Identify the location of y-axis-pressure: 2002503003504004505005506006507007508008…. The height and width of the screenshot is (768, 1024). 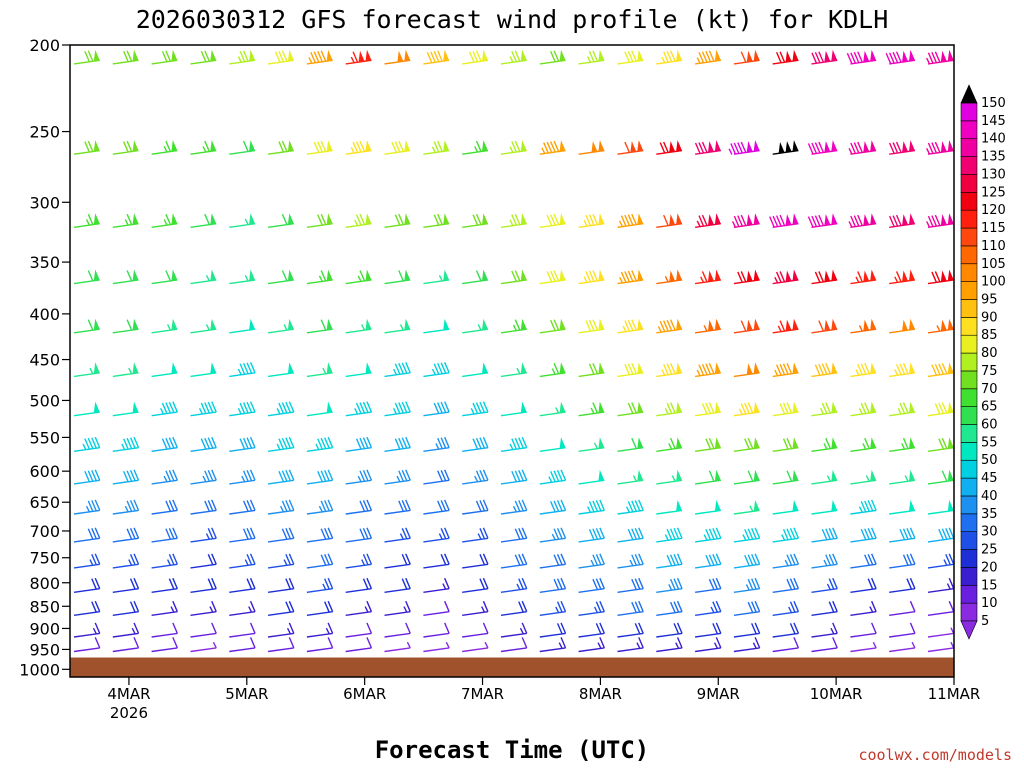
(44, 357).